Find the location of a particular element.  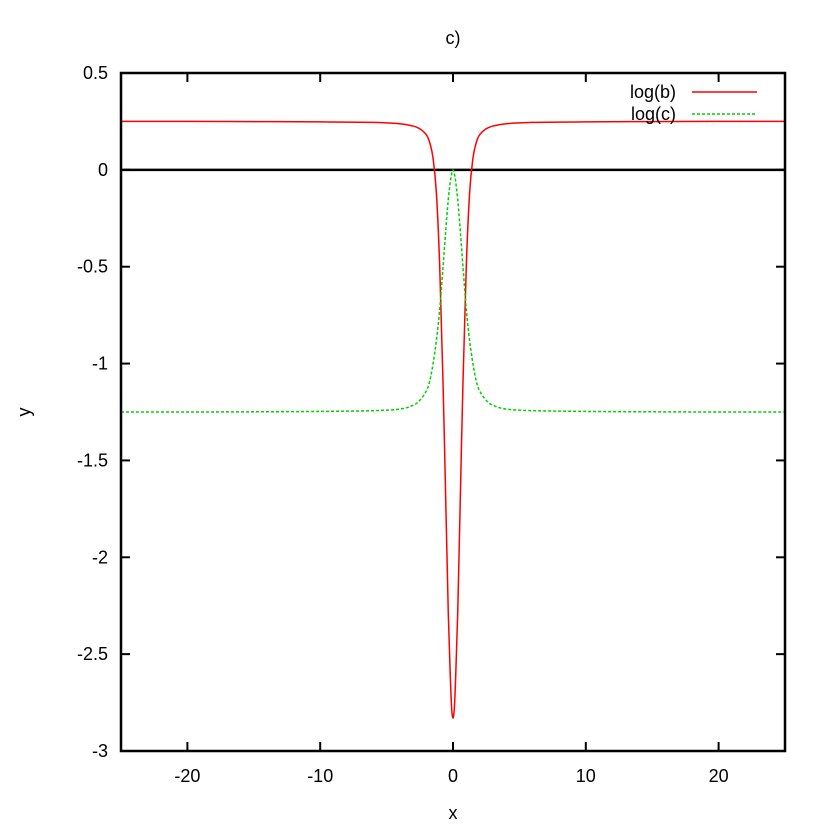

x-tick-label: 10 is located at coordinates (586, 776).